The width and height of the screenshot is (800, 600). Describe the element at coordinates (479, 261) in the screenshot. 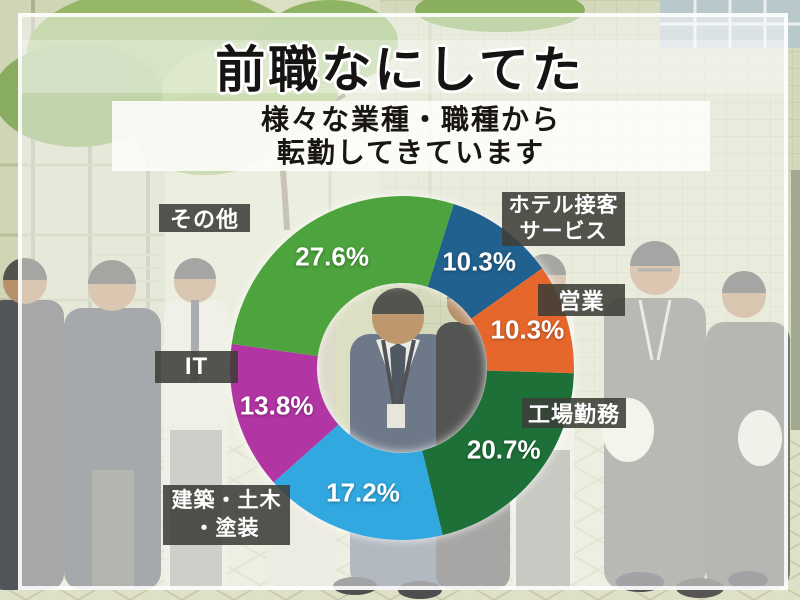

I see `pct-label-0: 10.3%` at that location.